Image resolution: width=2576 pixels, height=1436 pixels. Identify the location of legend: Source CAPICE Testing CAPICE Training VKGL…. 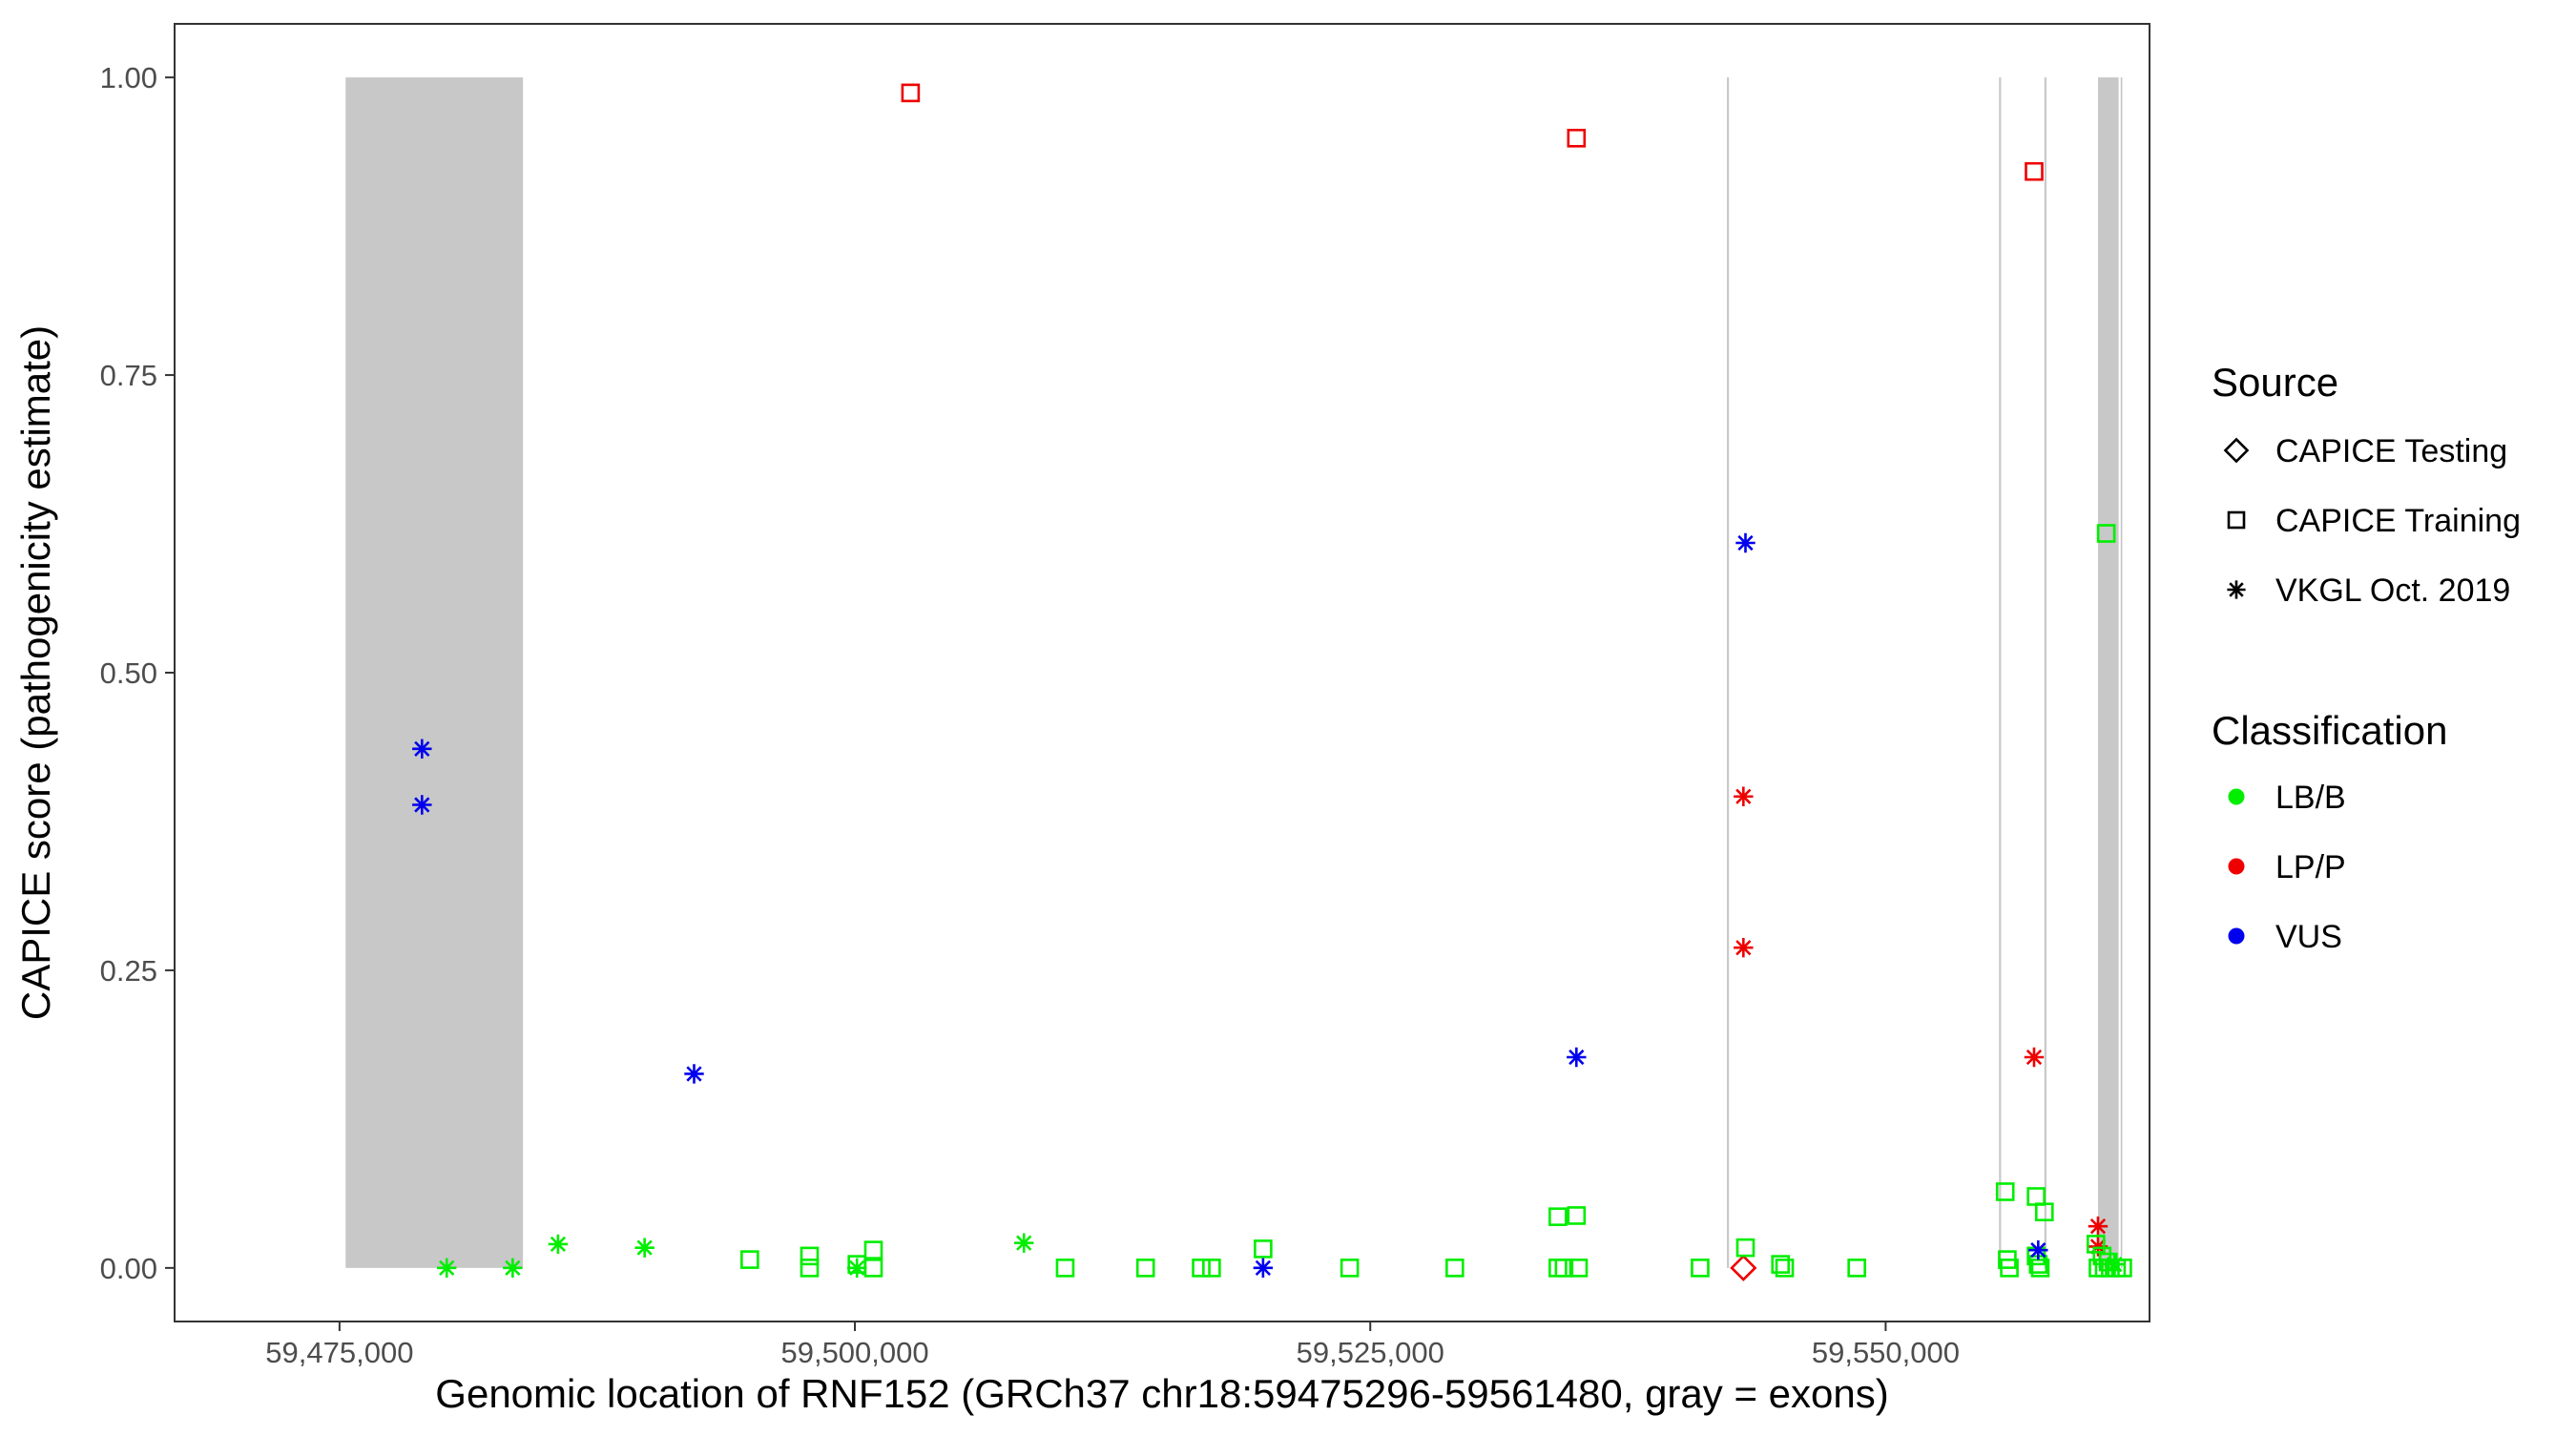
(2366, 657).